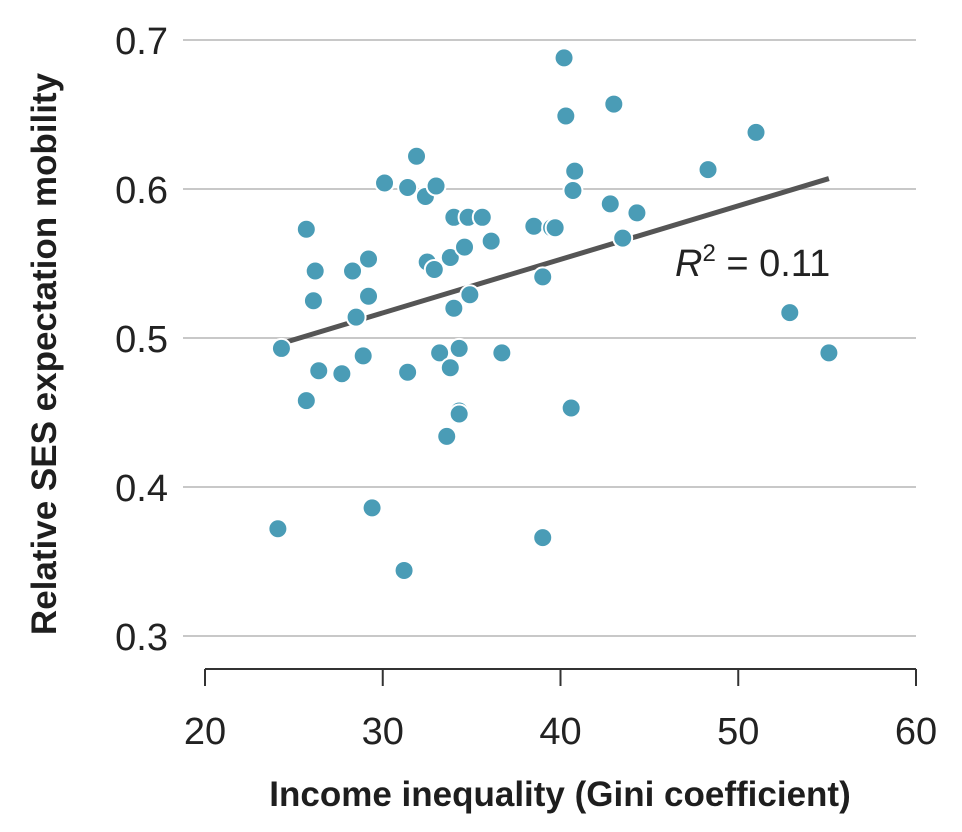 The height and width of the screenshot is (832, 962). What do you see at coordinates (141, 489) in the screenshot?
I see `y-tick-label: 0.4` at bounding box center [141, 489].